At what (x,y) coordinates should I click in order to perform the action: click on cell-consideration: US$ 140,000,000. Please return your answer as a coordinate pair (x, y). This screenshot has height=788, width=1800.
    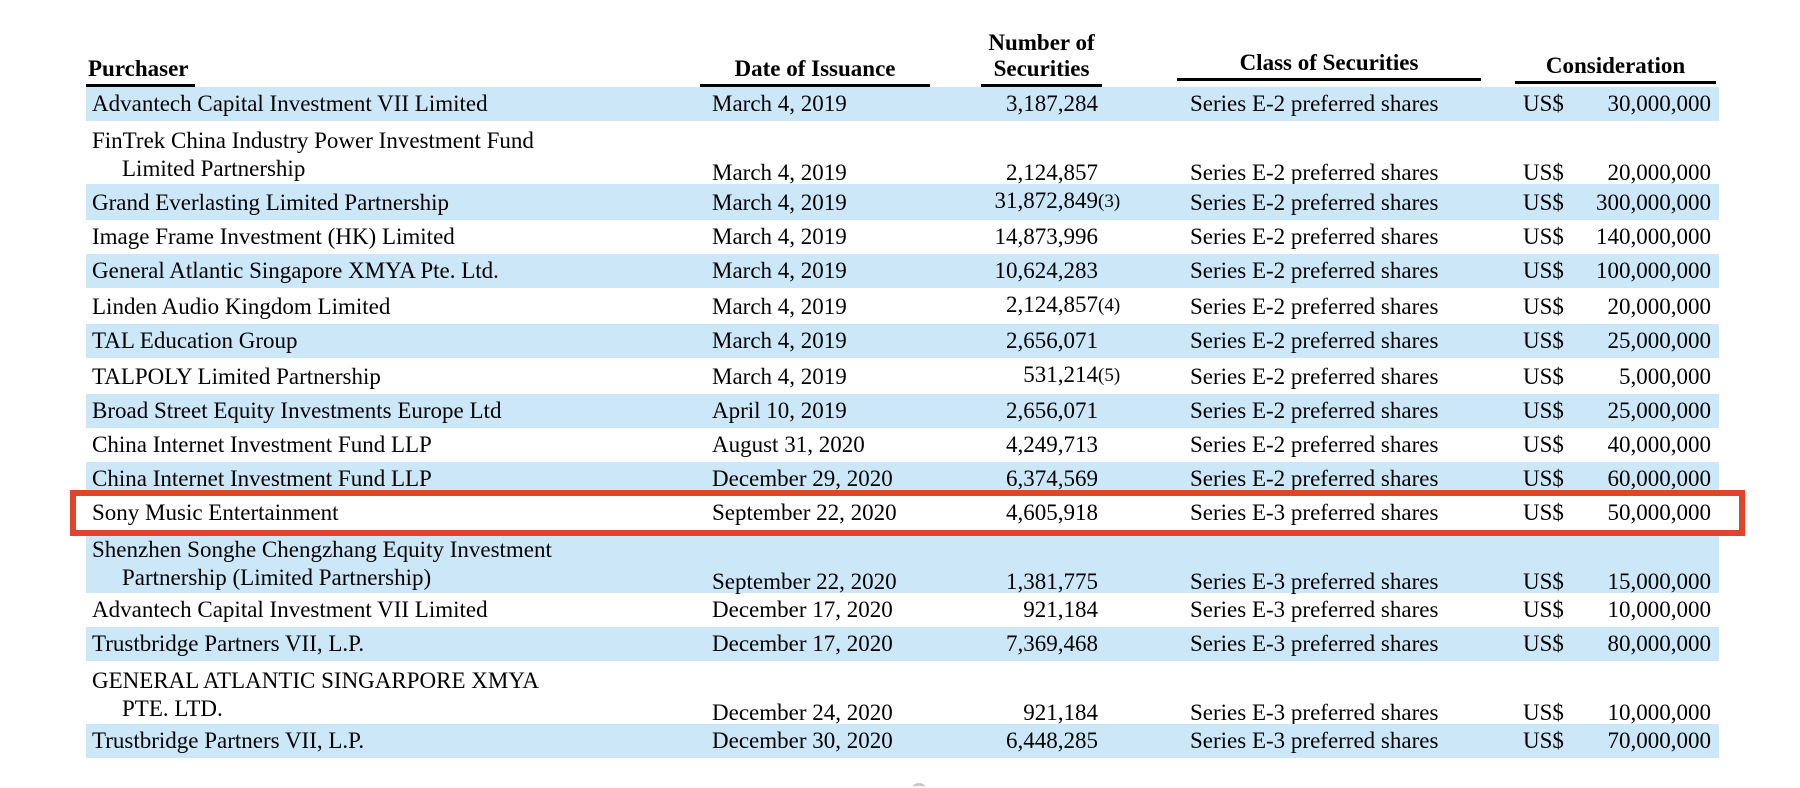
    Looking at the image, I should click on (1604, 237).